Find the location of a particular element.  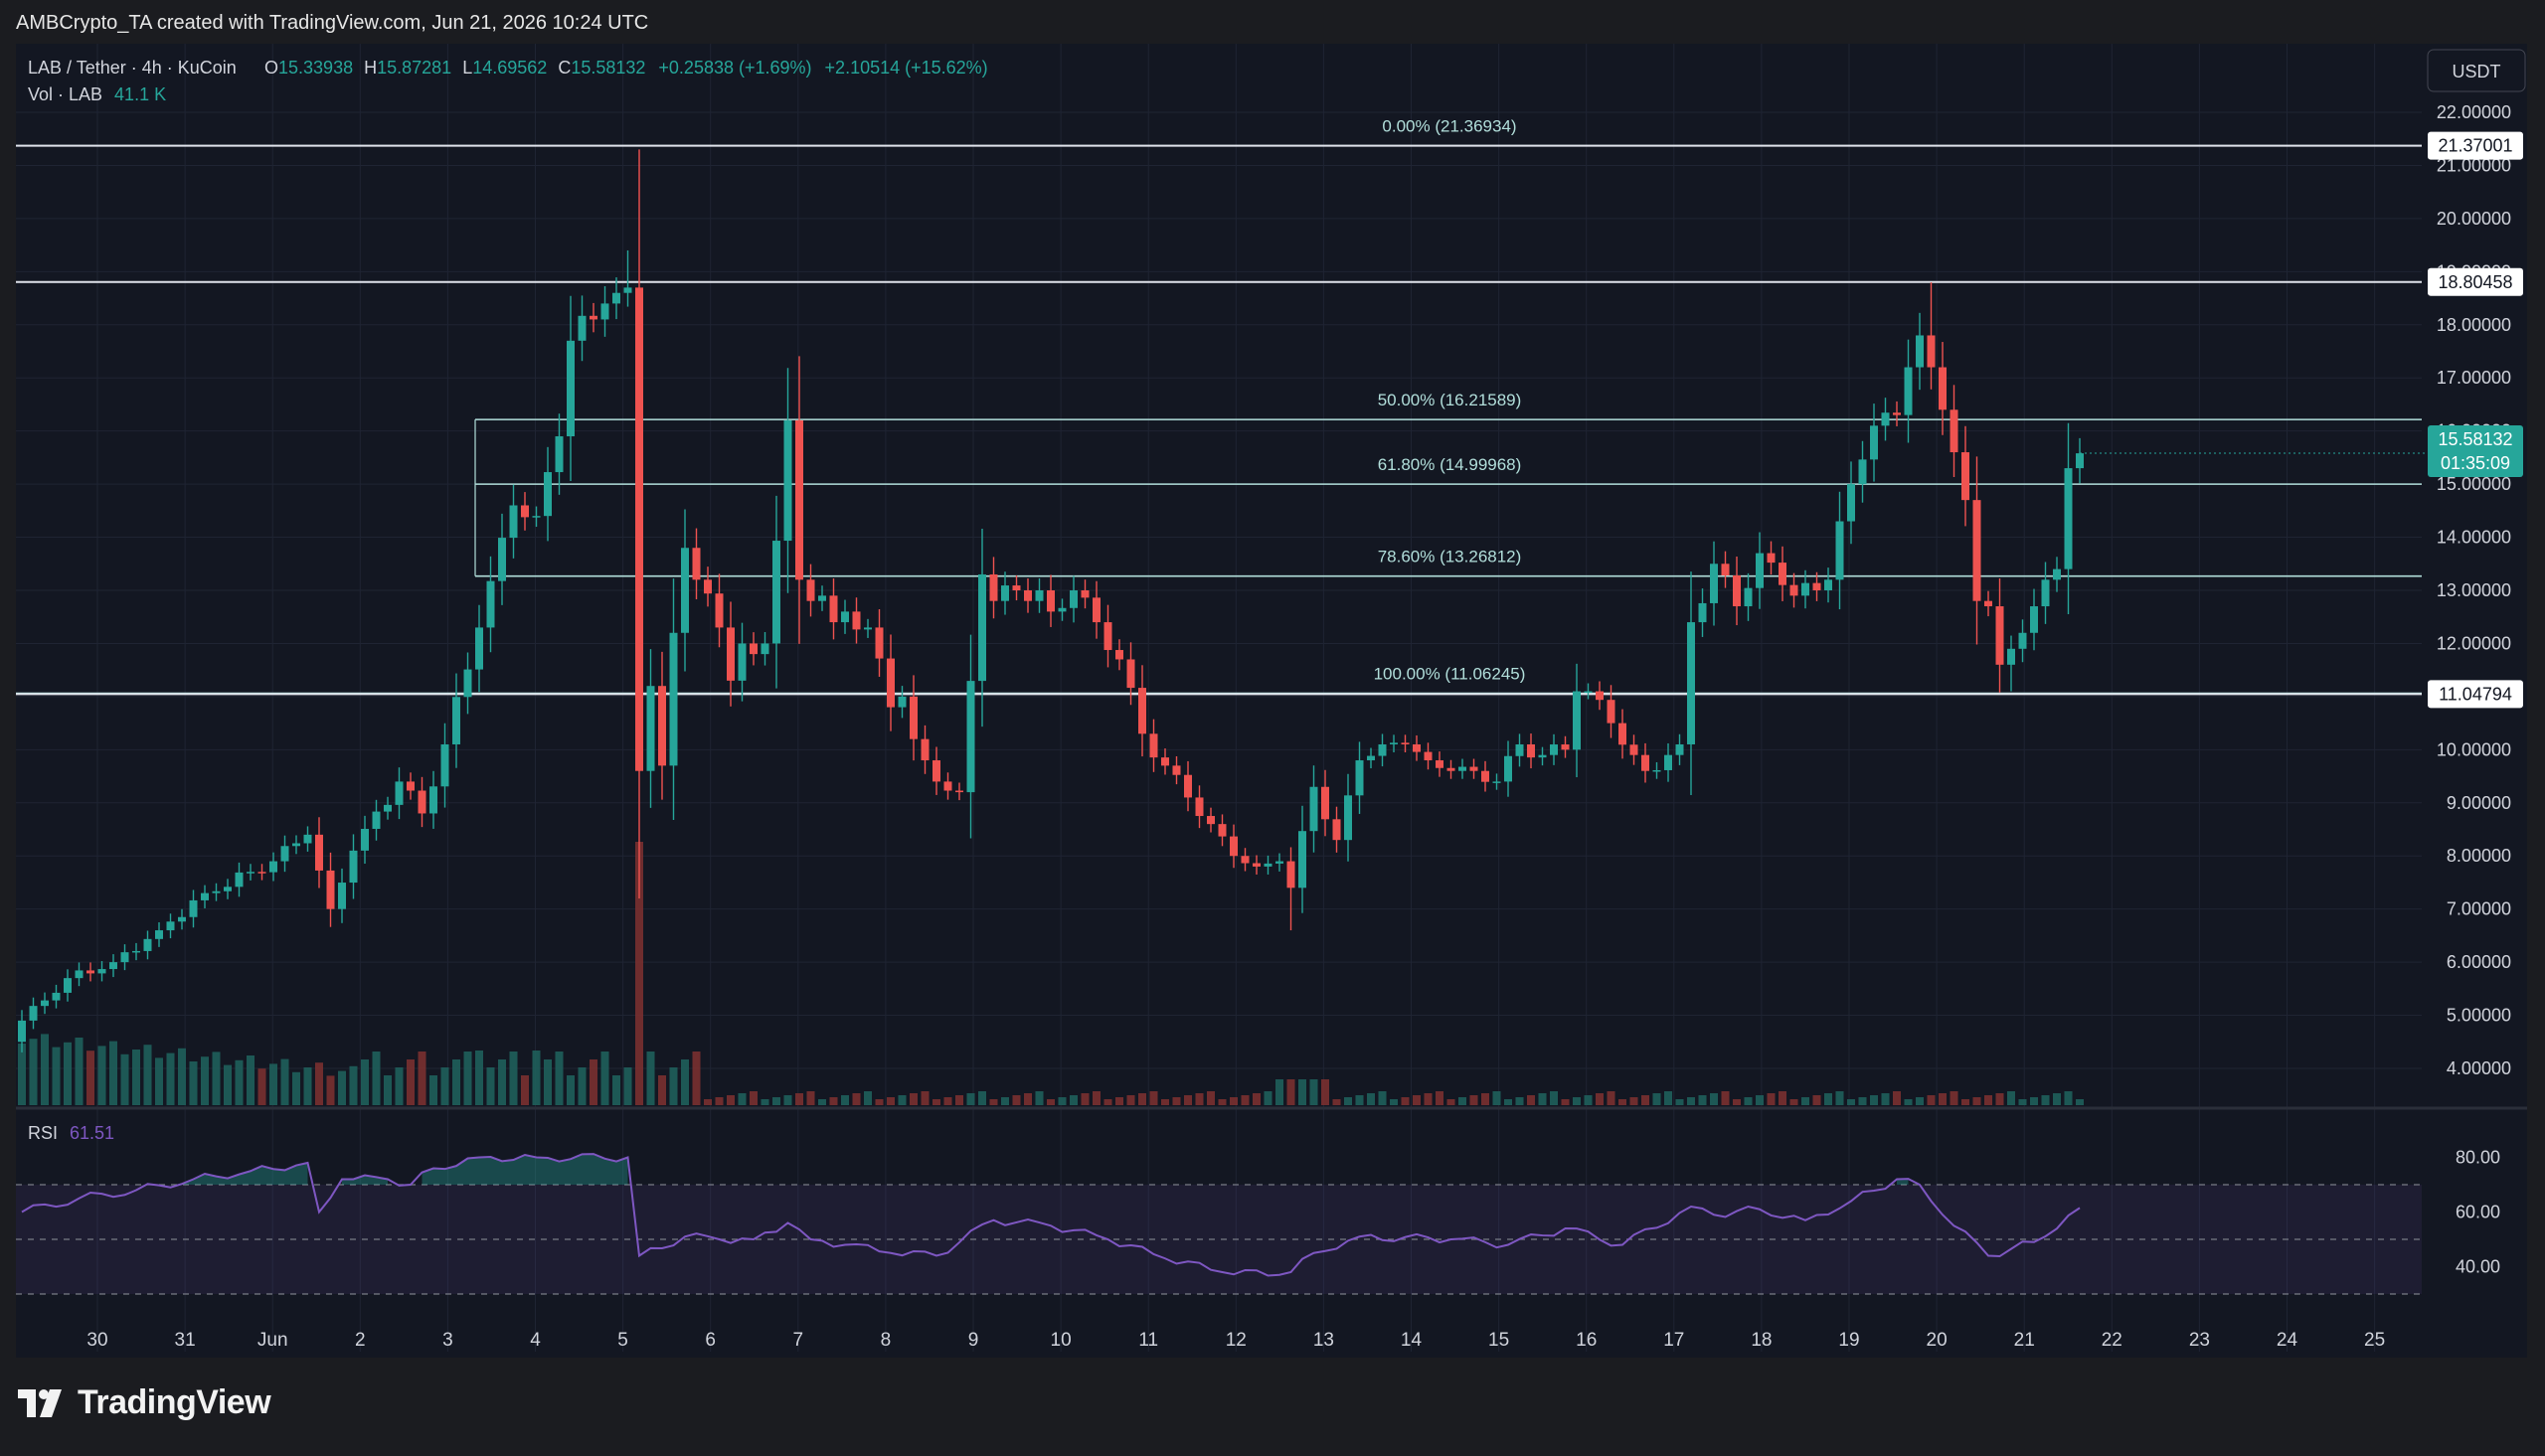

price-tick-label: 21.00000 is located at coordinates (2474, 165).